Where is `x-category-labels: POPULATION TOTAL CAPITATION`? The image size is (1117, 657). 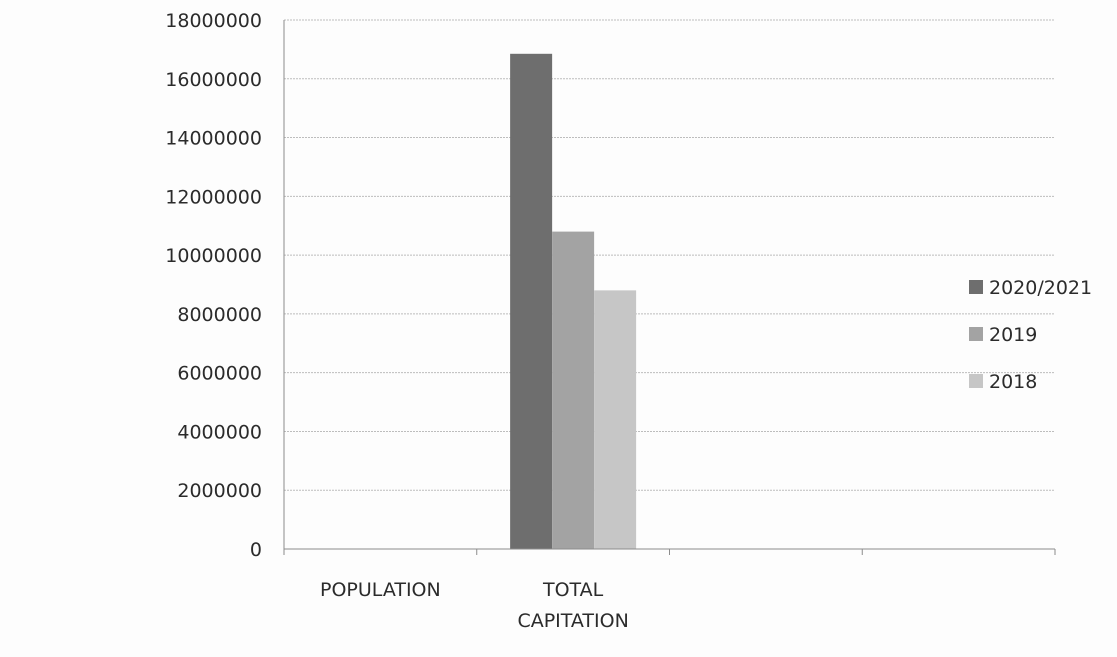
x-category-labels: POPULATION TOTAL CAPITATION is located at coordinates (474, 605).